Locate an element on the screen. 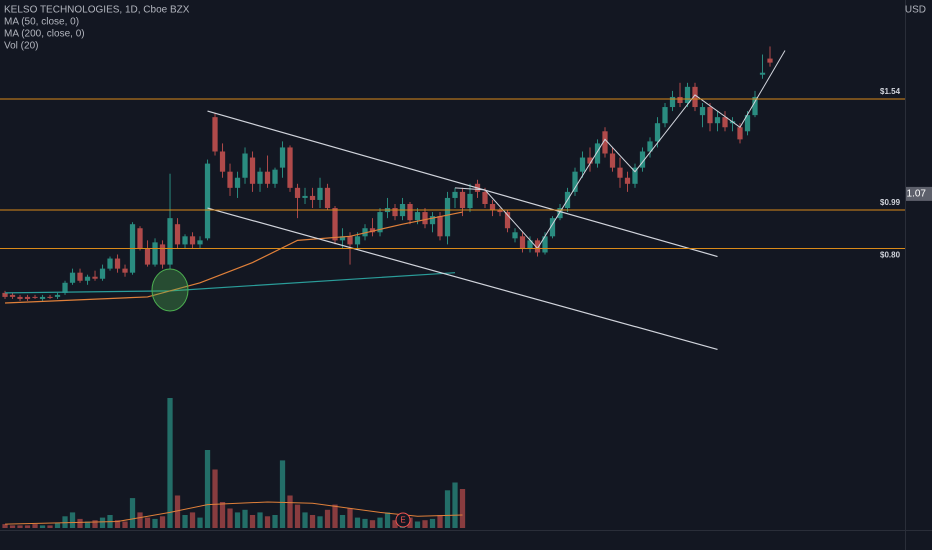 The height and width of the screenshot is (550, 932). axes: 1.07 is located at coordinates (919, 193).